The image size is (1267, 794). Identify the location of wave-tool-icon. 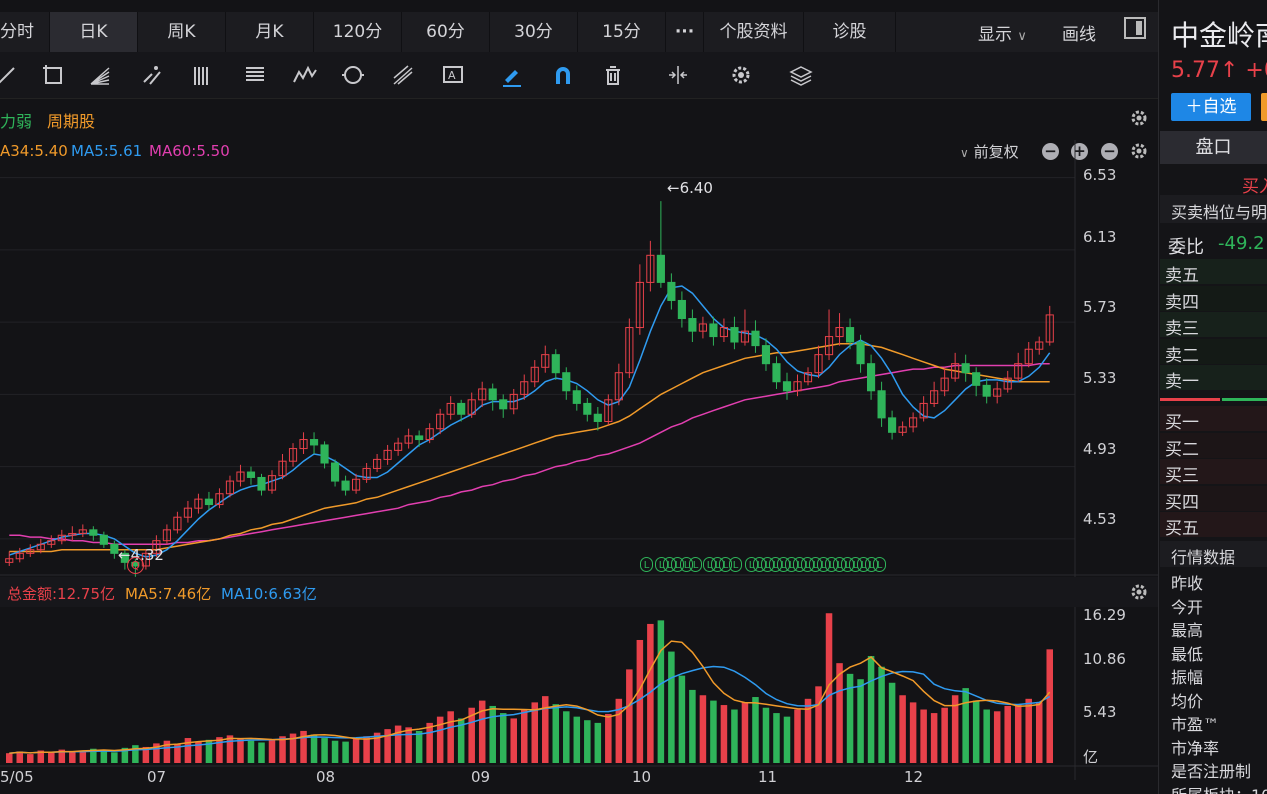
(305, 75).